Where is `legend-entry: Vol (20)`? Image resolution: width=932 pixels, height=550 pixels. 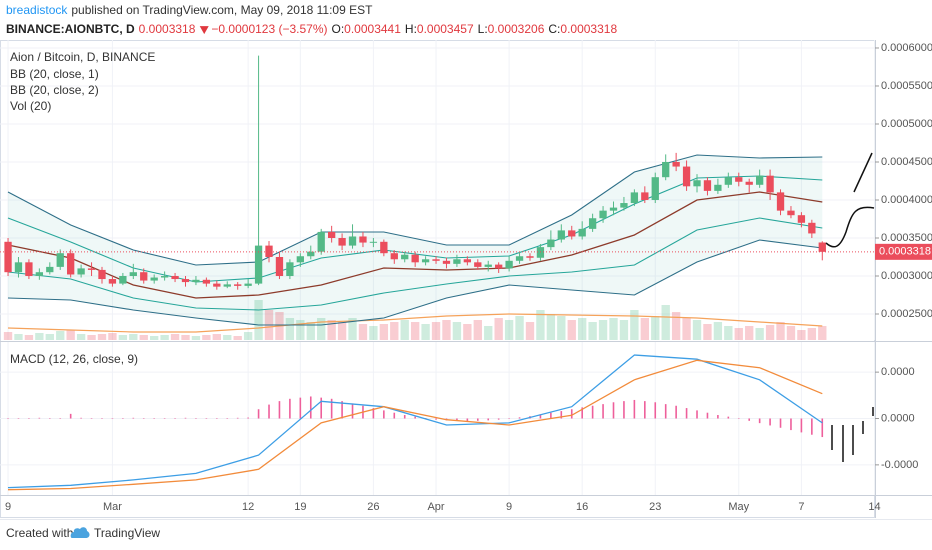 legend-entry: Vol (20) is located at coordinates (30, 106).